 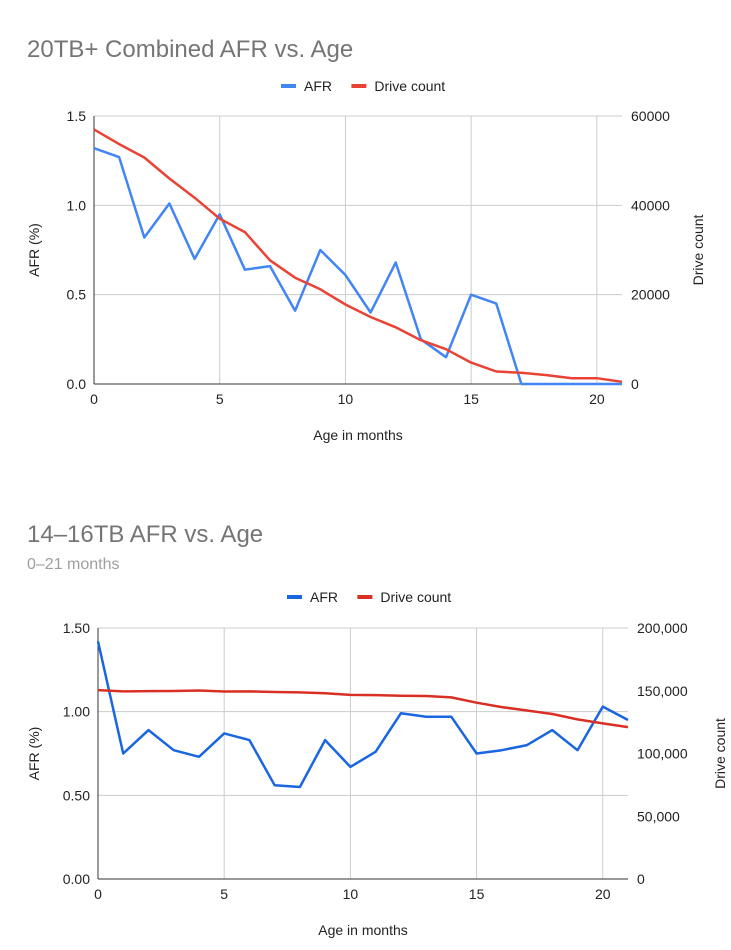 I want to click on chart-title: 14–16TB AFR vs. Age, so click(x=145, y=534).